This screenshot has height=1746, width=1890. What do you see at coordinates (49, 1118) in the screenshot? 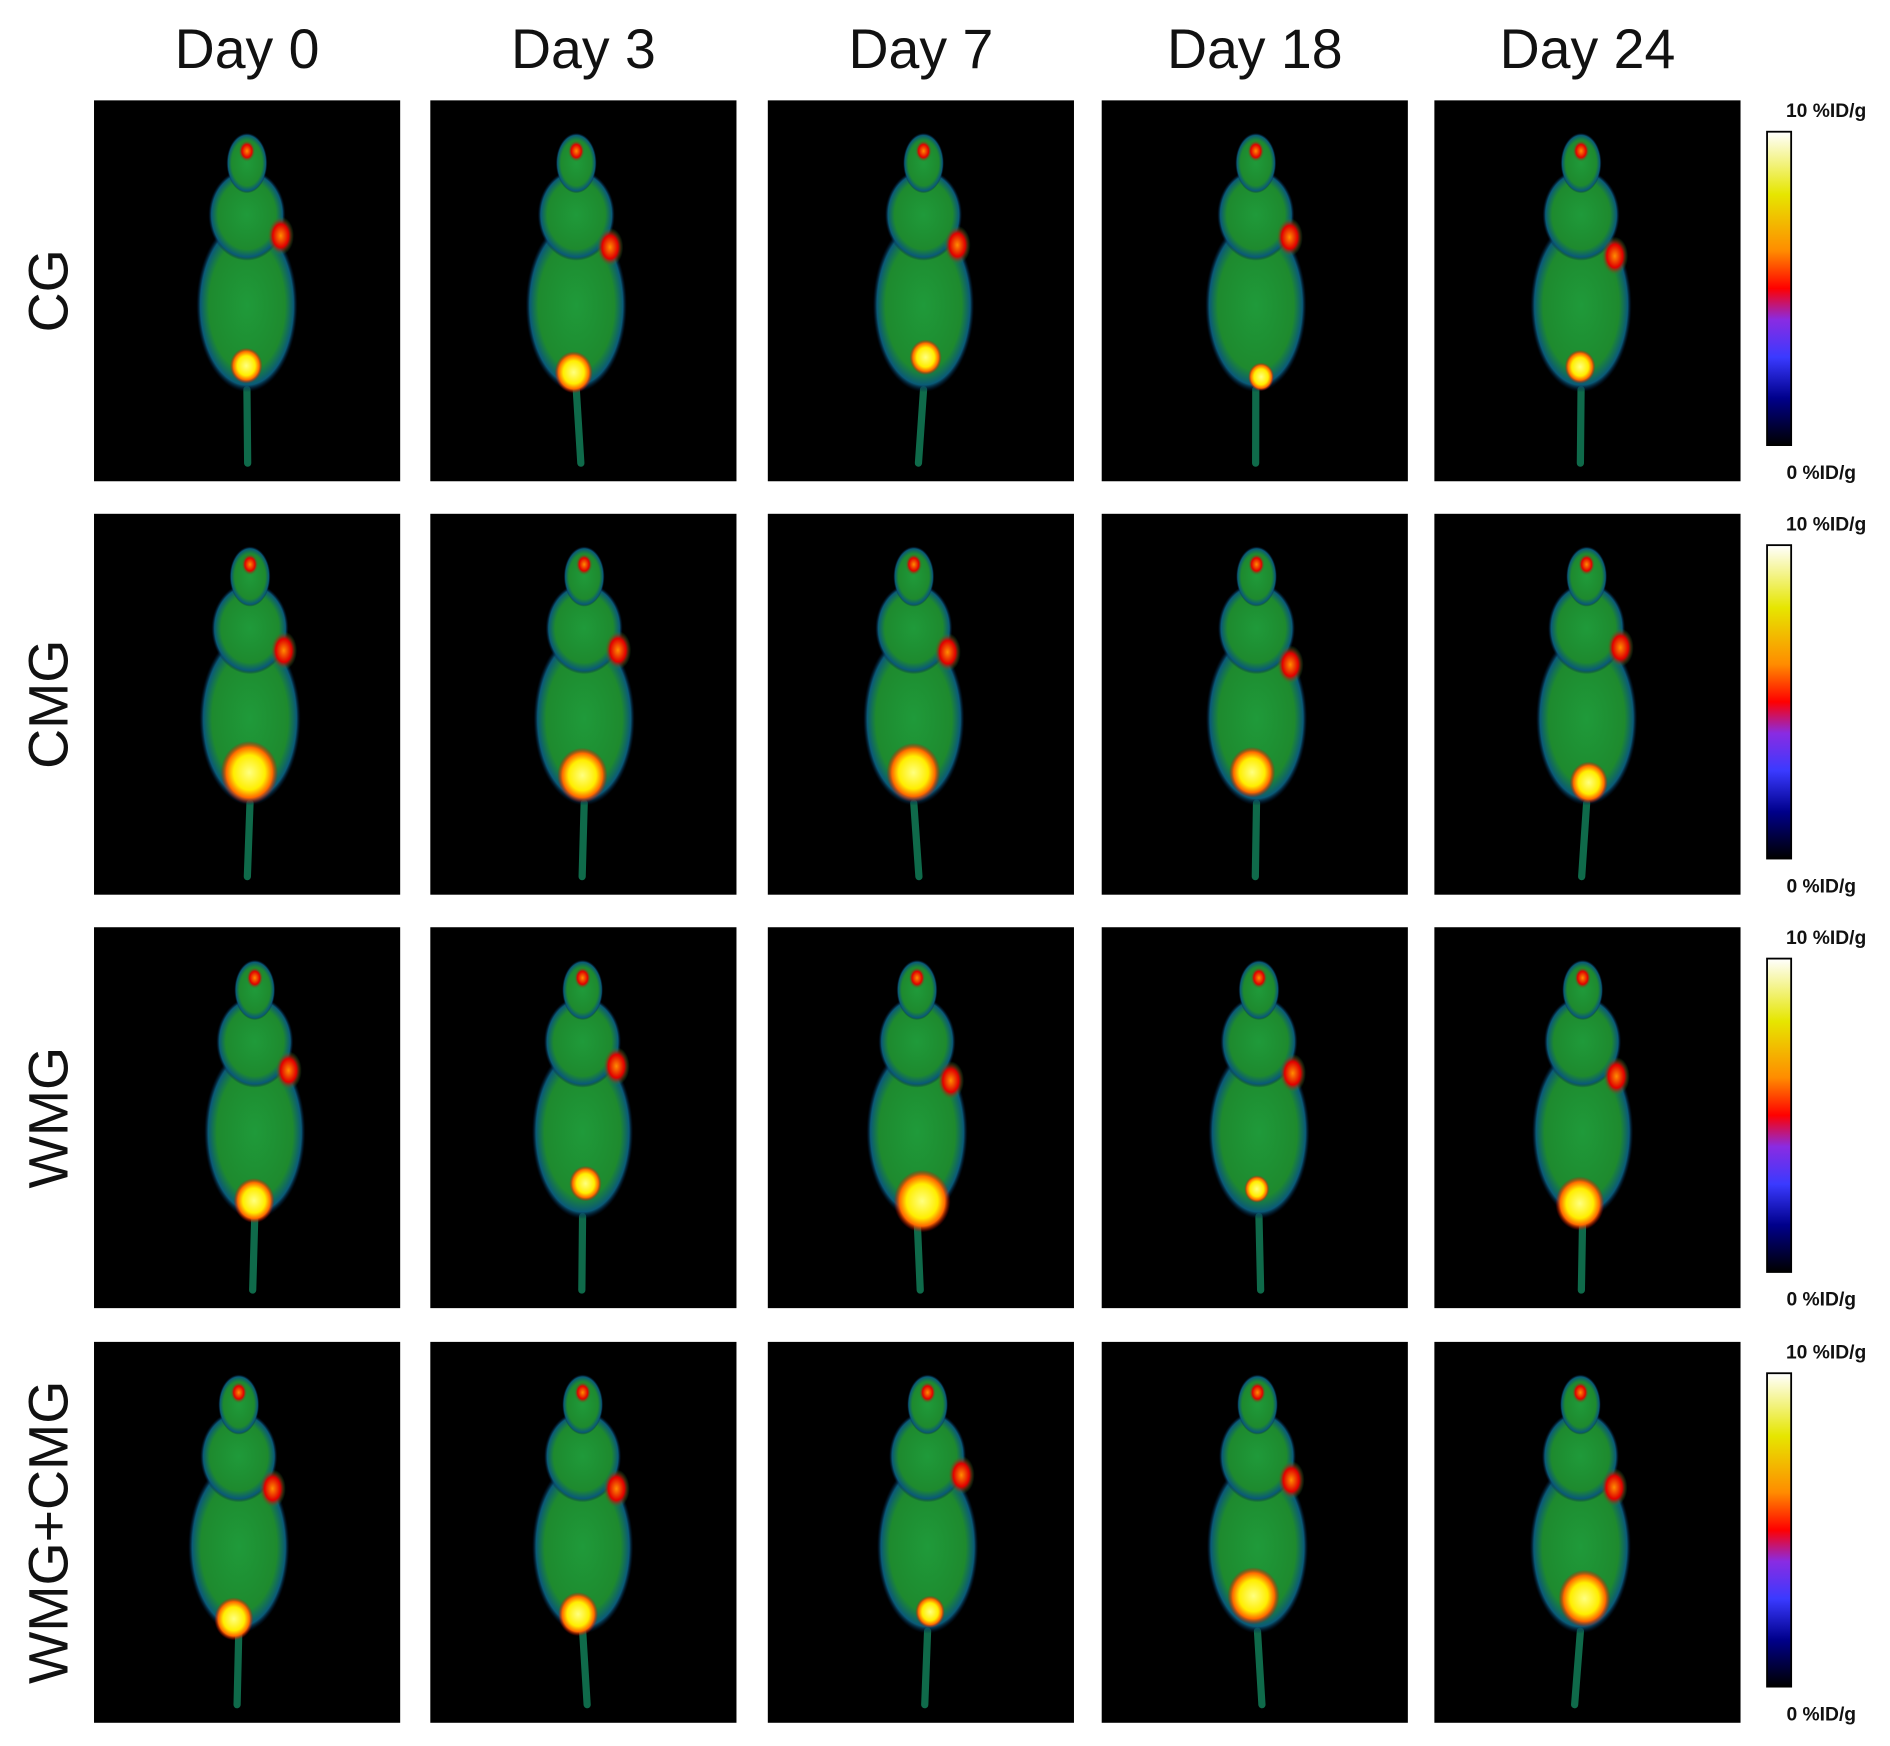
I see `row-label: WMG` at bounding box center [49, 1118].